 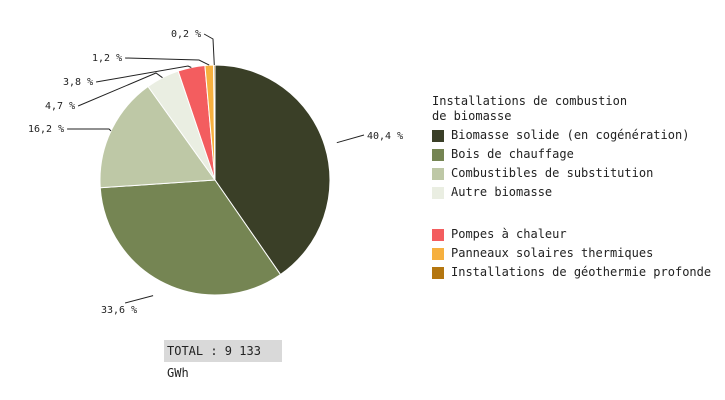 I want to click on legend-item: Biomasse solide (en cogénération), so click(x=571, y=135).